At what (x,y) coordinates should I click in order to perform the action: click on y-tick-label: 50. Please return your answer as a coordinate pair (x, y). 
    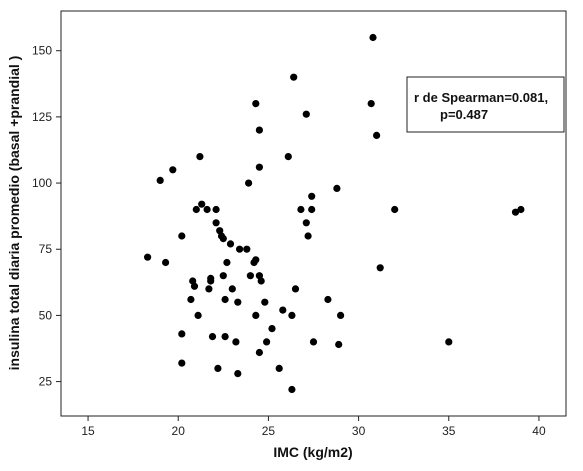
    Looking at the image, I should click on (46, 315).